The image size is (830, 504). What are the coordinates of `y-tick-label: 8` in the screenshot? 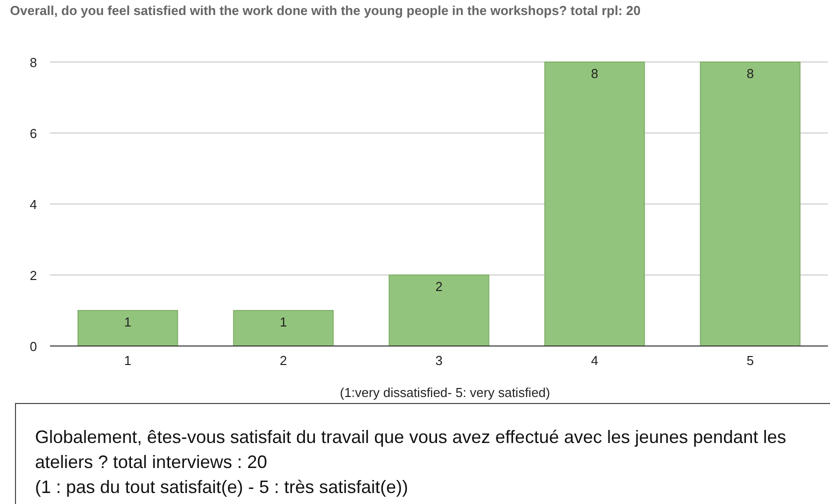 It's located at (33, 62).